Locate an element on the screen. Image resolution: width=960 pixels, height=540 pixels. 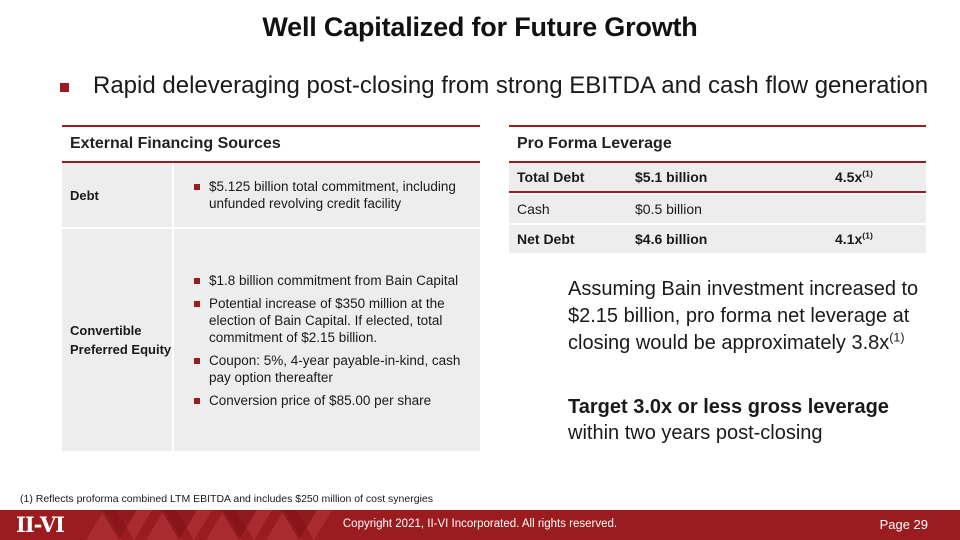
cell-amount: $5.1 billion is located at coordinates (671, 177).